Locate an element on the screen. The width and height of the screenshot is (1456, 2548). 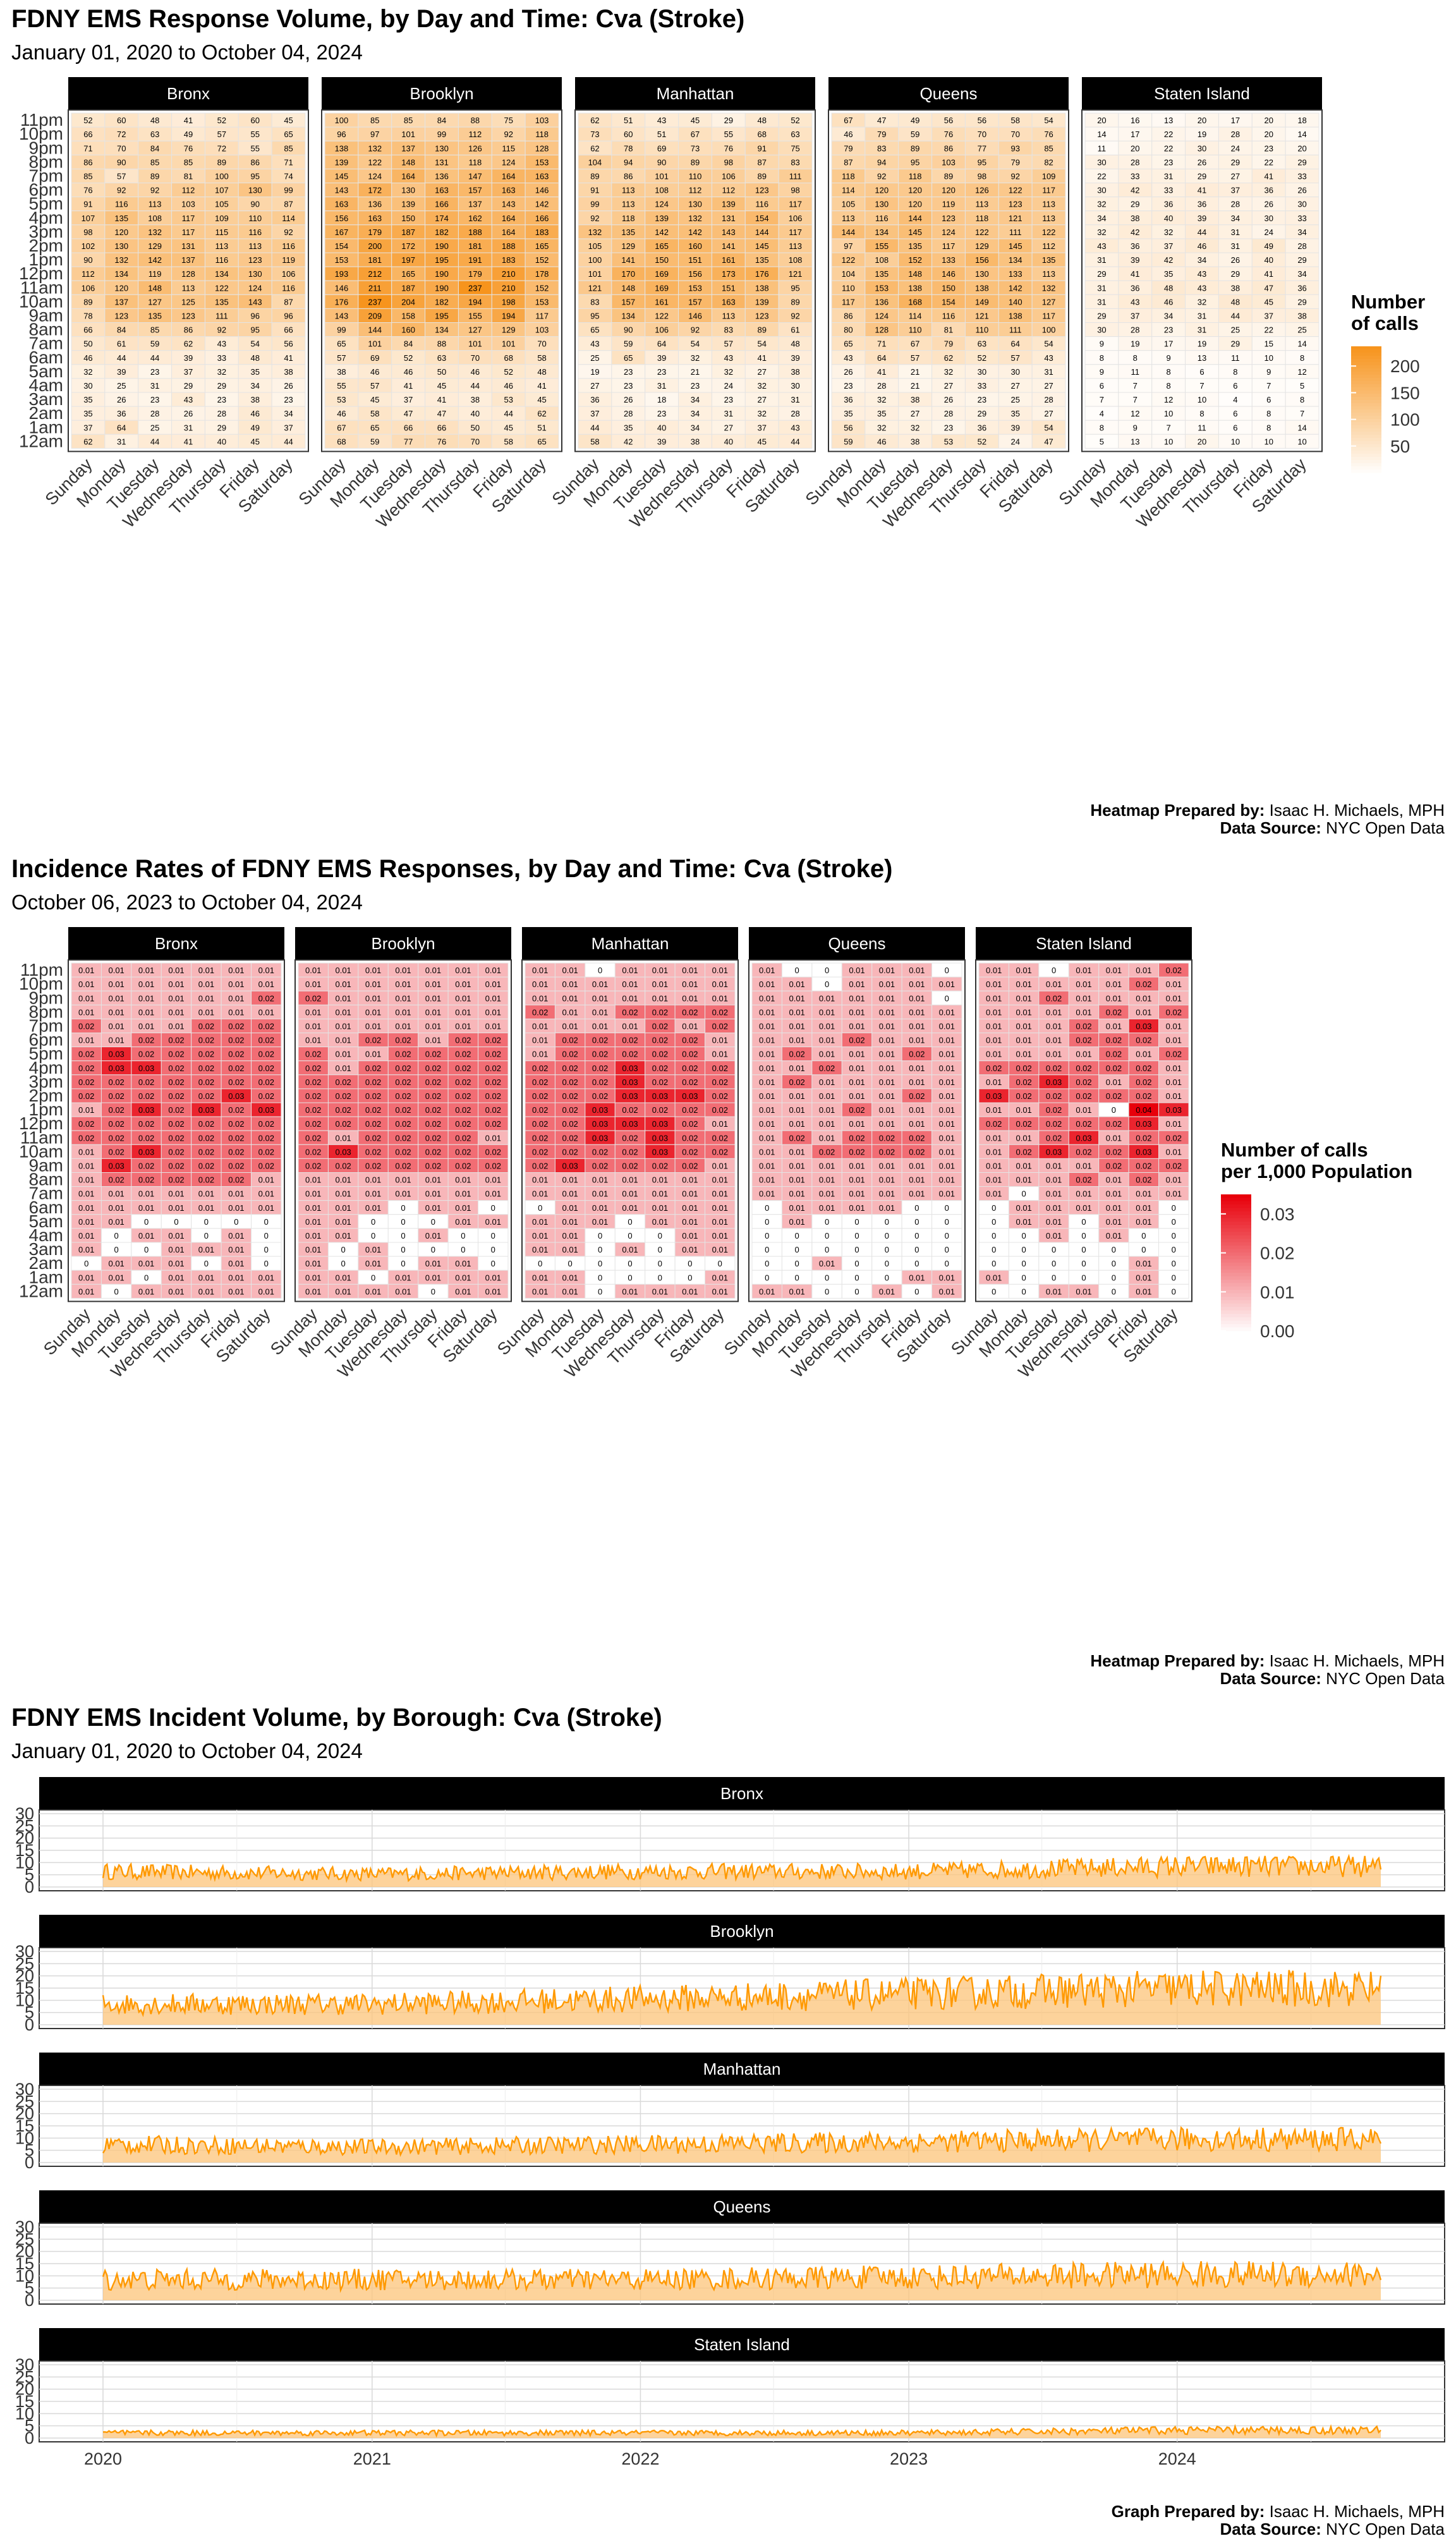
source-label: Data Source: is located at coordinates (1270, 2529).